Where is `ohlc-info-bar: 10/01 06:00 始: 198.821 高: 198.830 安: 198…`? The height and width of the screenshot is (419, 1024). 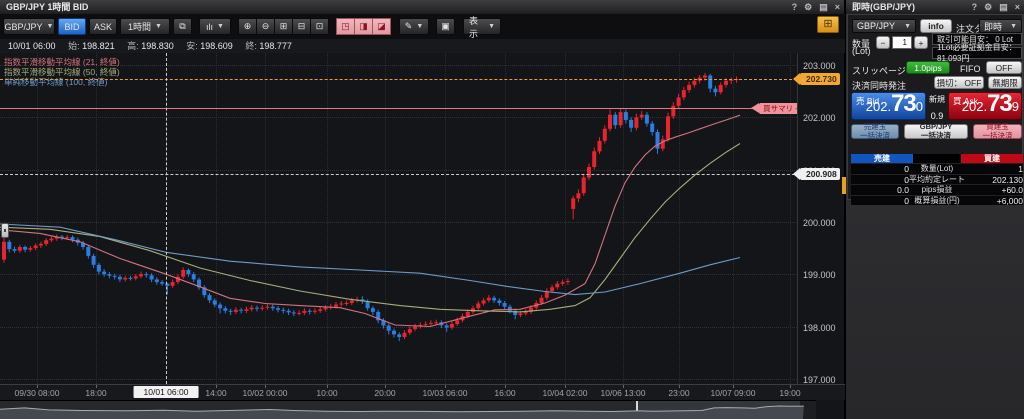
ohlc-info-bar: 10/01 06:00 始: 198.821 高: 198.830 安: 198… is located at coordinates (422, 46).